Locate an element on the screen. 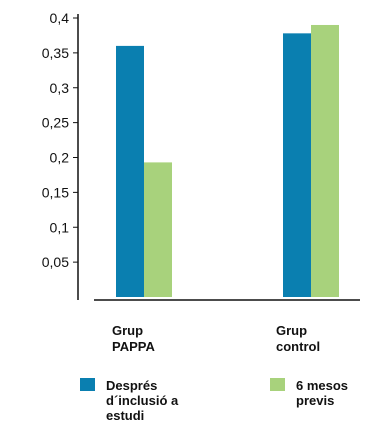  y-tick-label: 0,1 is located at coordinates (60, 227).